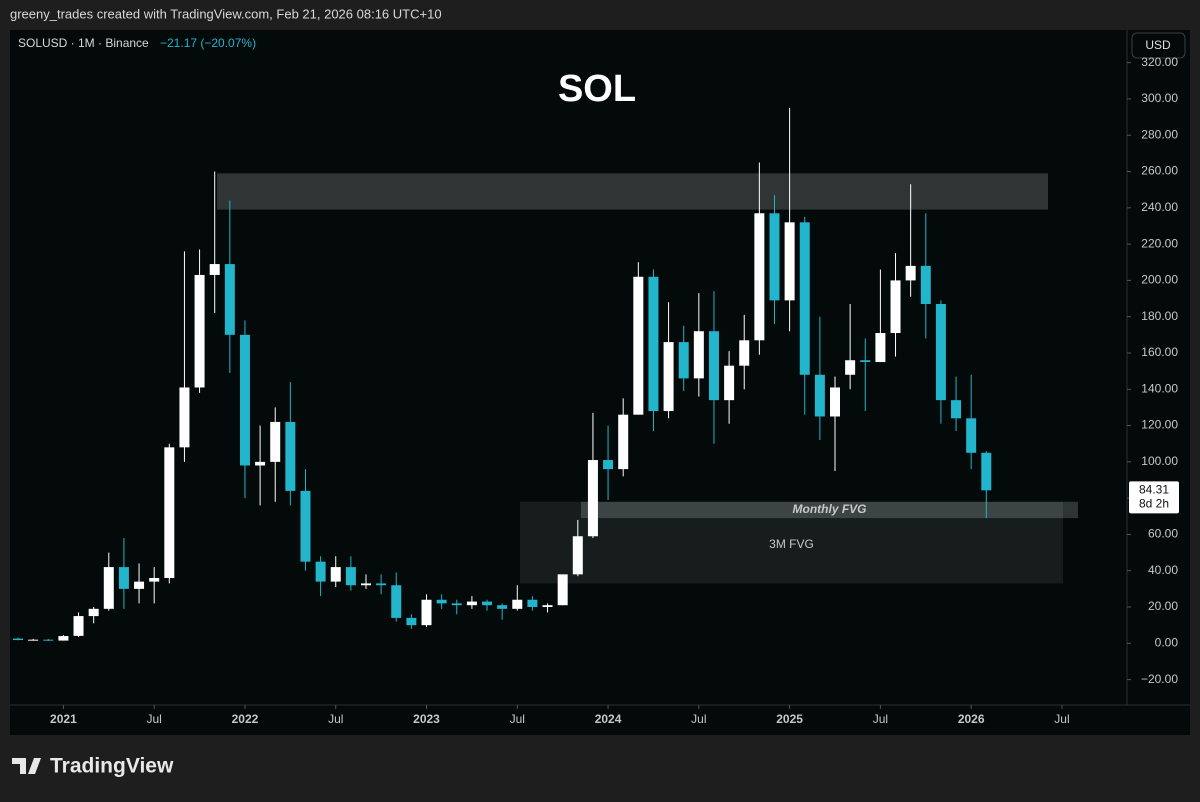 This screenshot has height=802, width=1200. What do you see at coordinates (1163, 570) in the screenshot?
I see `y-tick-label: 40.00` at bounding box center [1163, 570].